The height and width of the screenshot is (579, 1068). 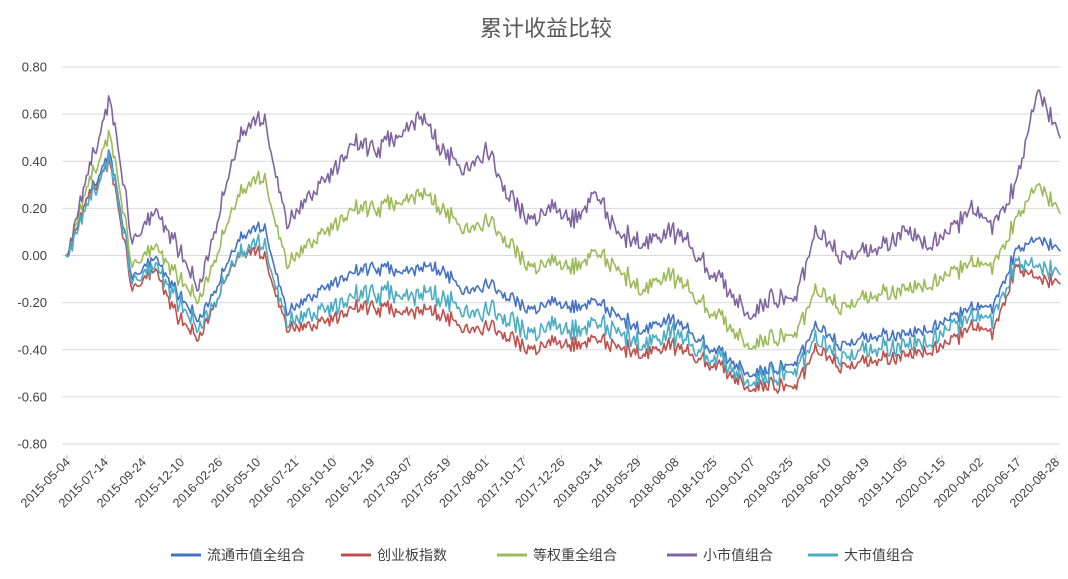 I want to click on legend: 流通市值全组合 创业板指数 等权重全组合 小市值组合 大市值组合, so click(x=542, y=555).